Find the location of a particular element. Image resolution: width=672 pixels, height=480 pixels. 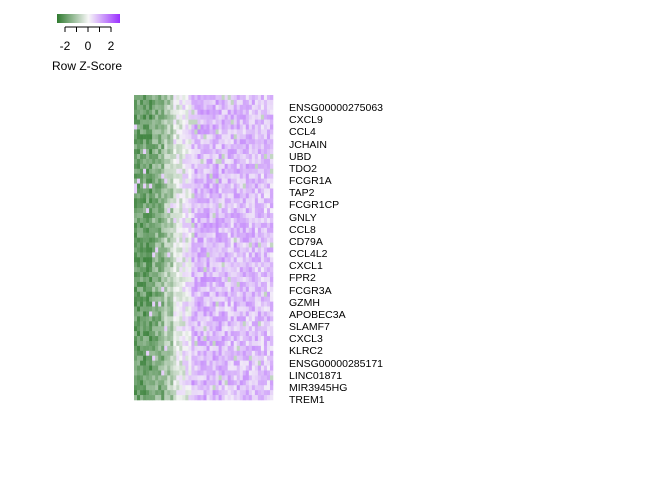

row-label: JCHAIN is located at coordinates (308, 144).